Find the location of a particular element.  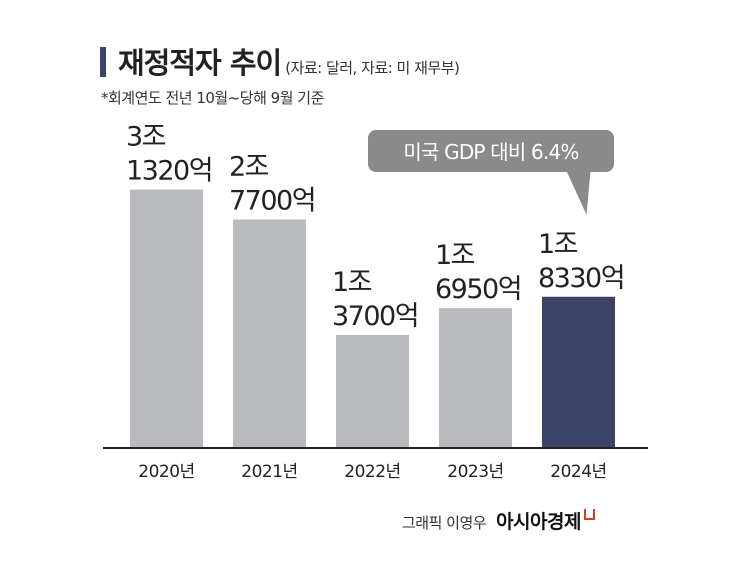

brand-mark-icon is located at coordinates (589, 514).